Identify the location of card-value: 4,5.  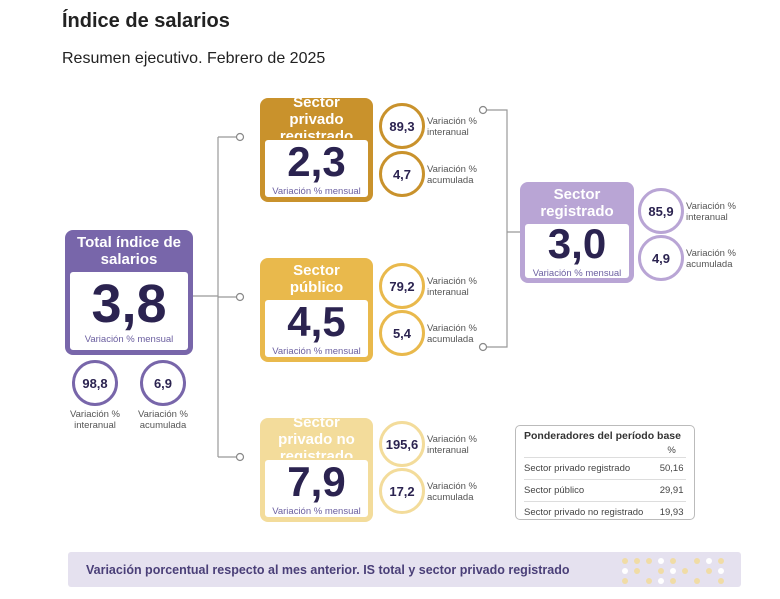
(316, 321).